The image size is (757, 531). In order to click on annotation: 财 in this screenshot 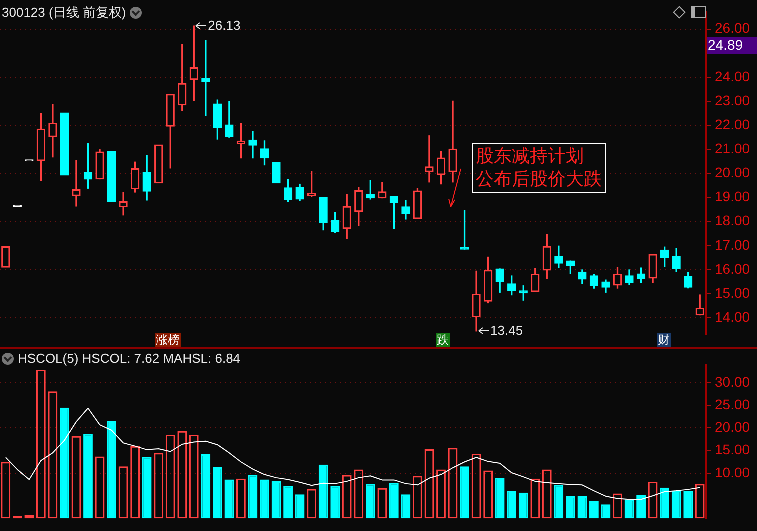, I will do `click(664, 340)`.